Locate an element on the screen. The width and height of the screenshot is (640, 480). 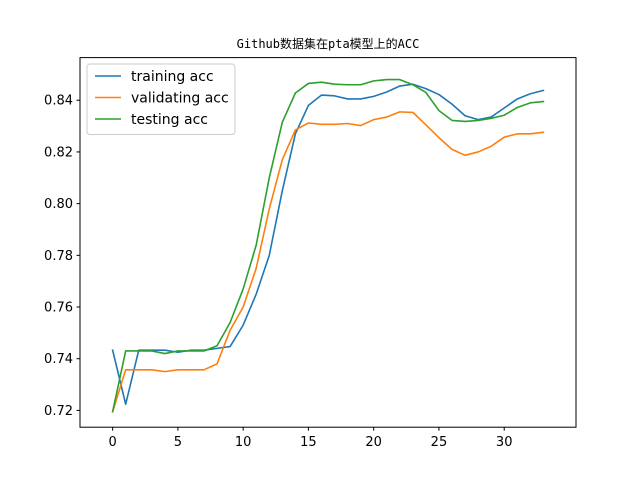
x-tick-label: 5 is located at coordinates (178, 442).